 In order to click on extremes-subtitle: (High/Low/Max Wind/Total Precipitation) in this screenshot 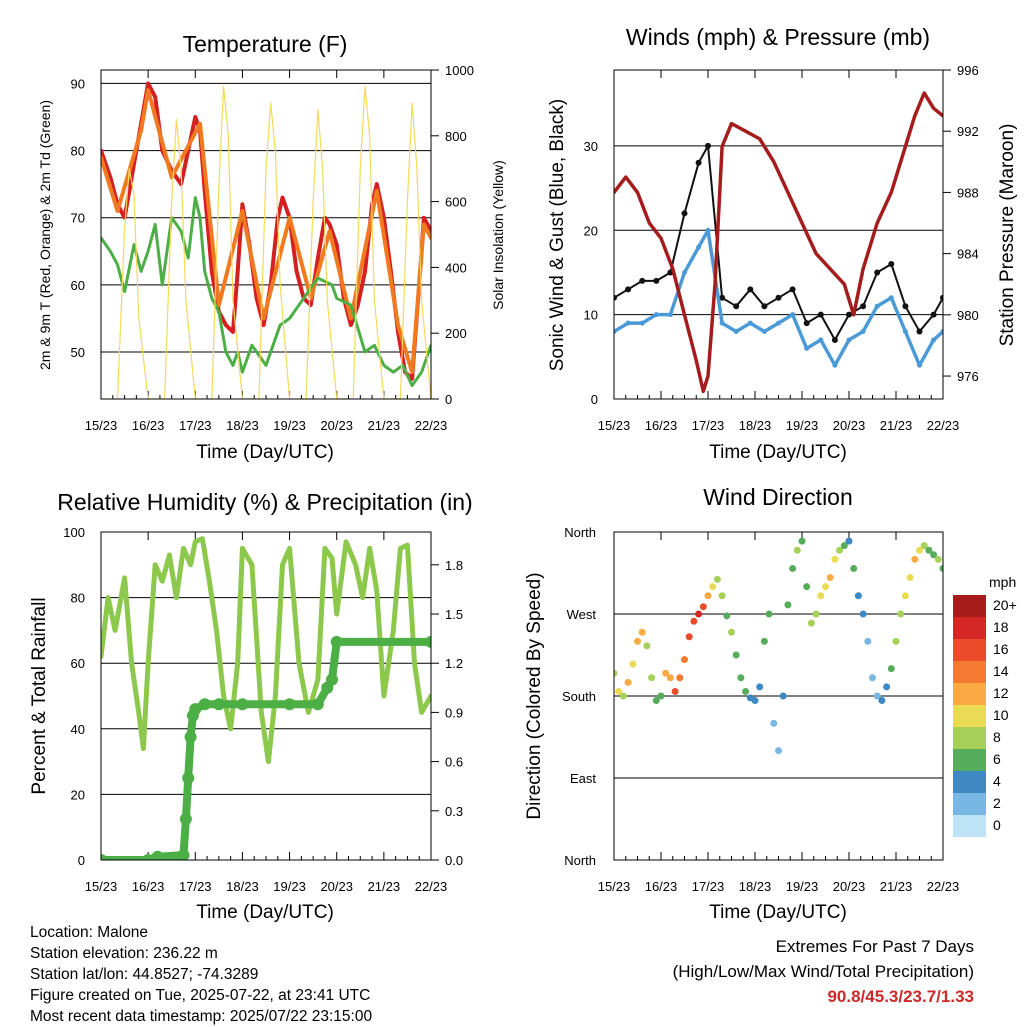, I will do `click(823, 971)`.